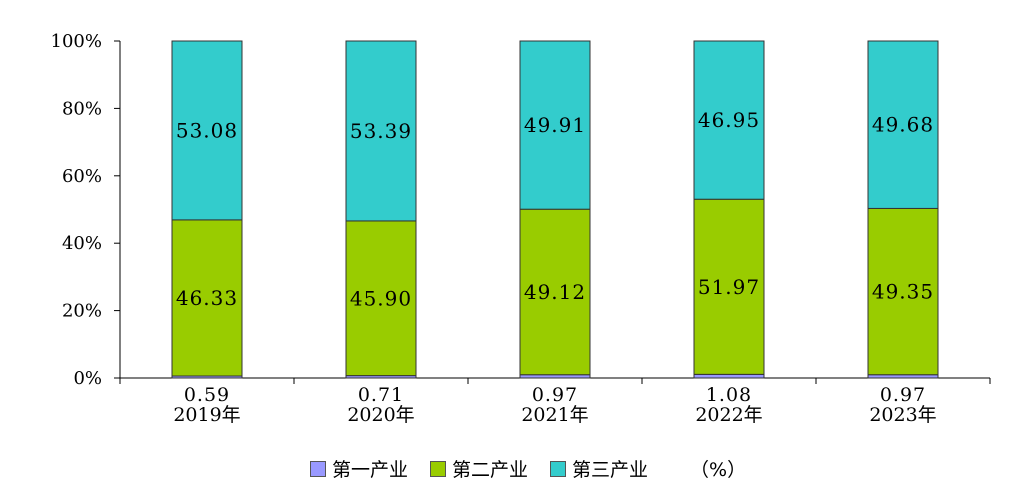  Describe the element at coordinates (207, 395) in the screenshot. I see `data-label-primary: 0.59` at that location.